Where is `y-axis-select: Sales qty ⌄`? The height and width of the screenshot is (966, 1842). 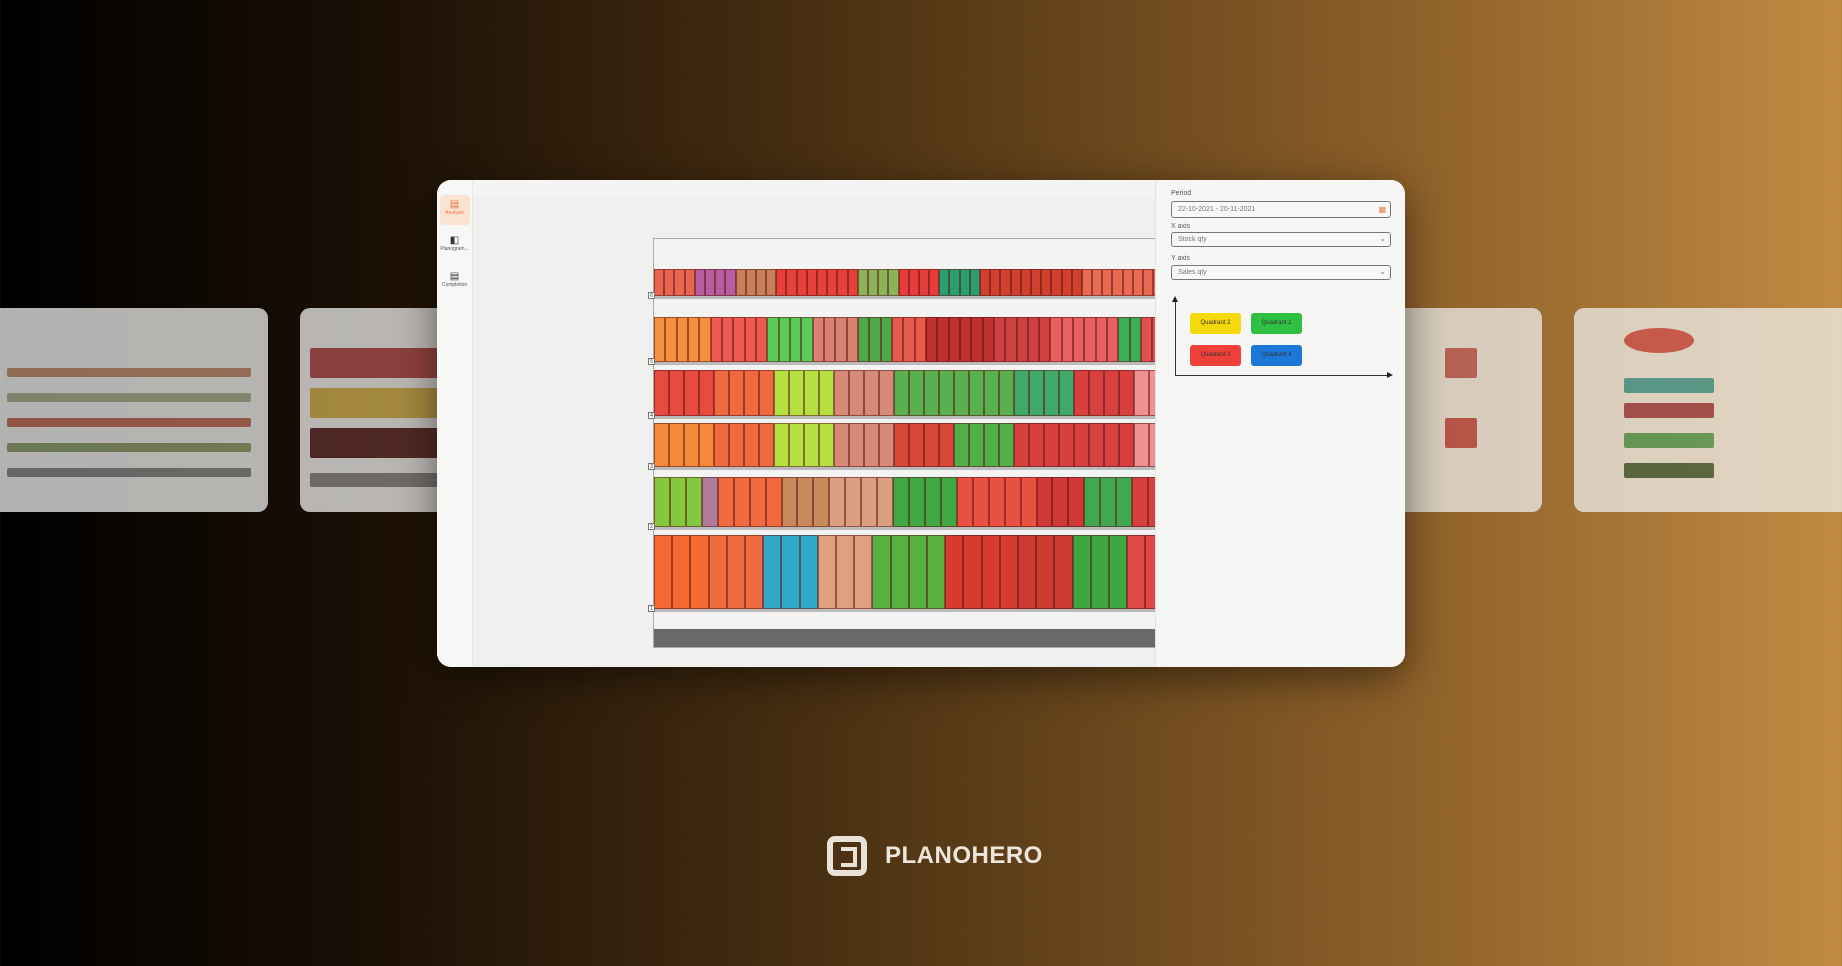 y-axis-select: Sales qty ⌄ is located at coordinates (1281, 272).